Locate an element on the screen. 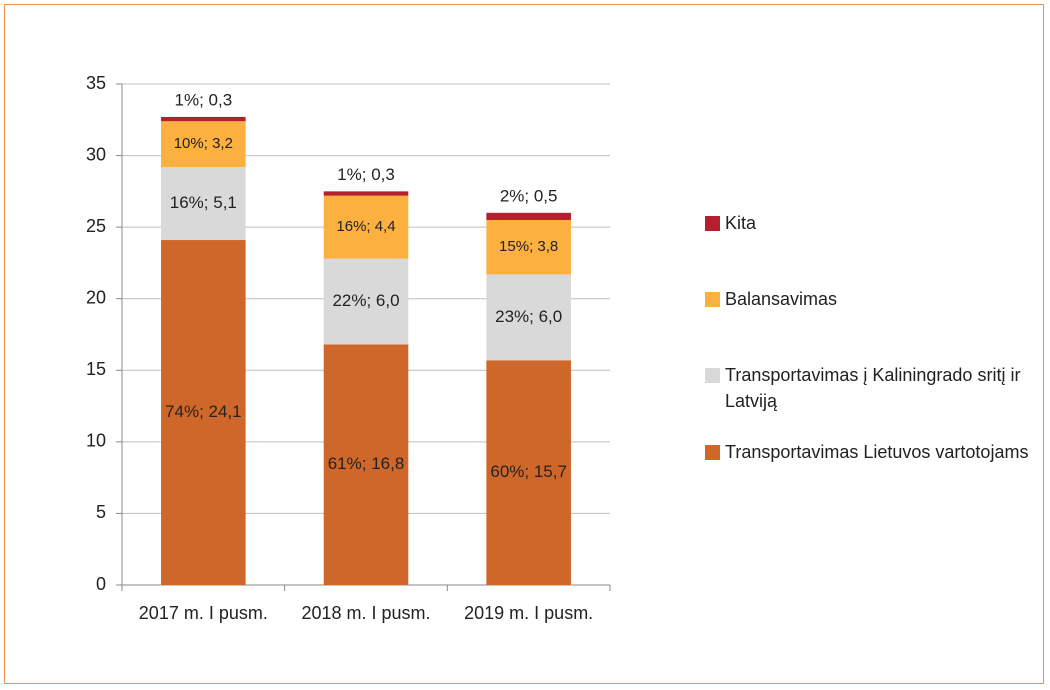  y-tick-label: 25 is located at coordinates (96, 226).